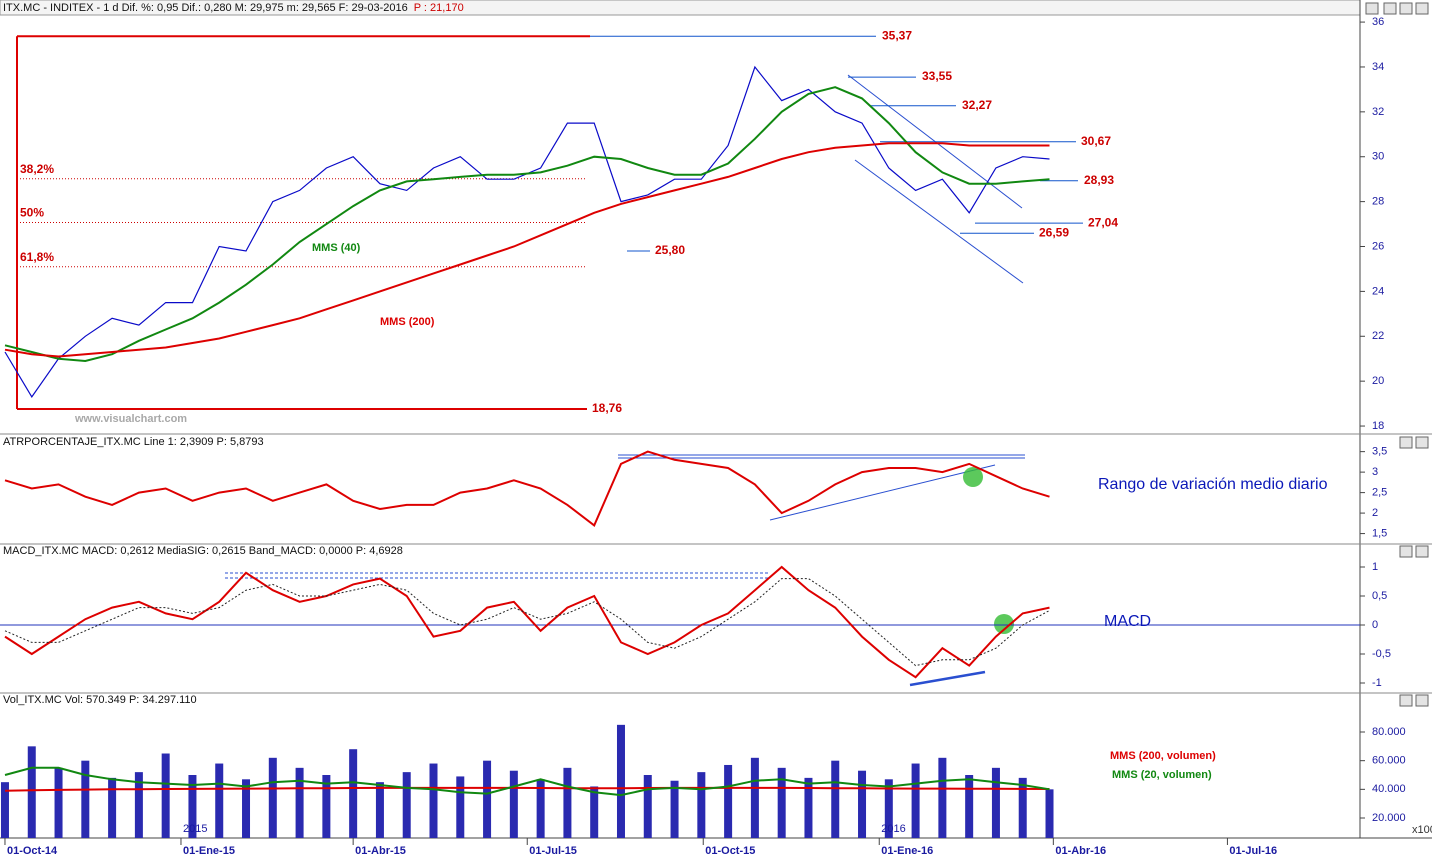  I want to click on x-tick-label: 01-Oct-14, so click(32, 851).